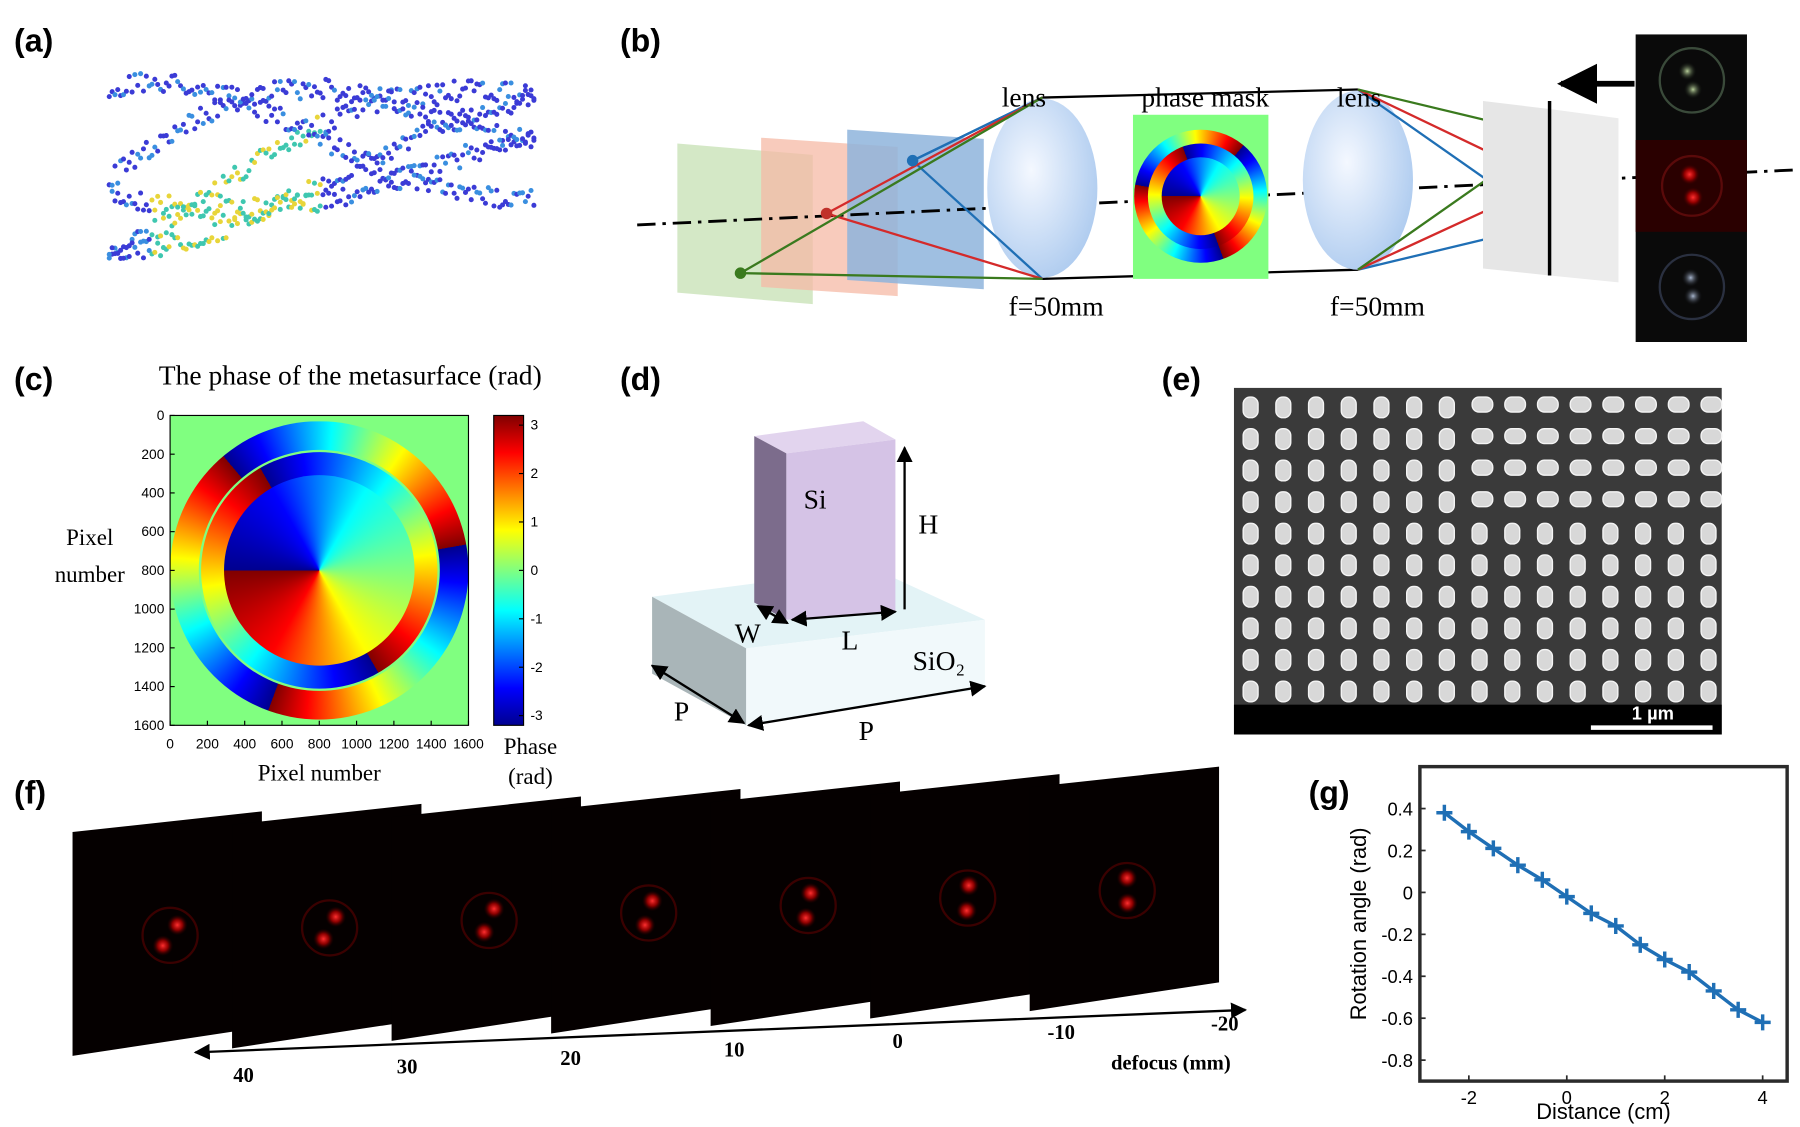 This screenshot has height=1127, width=1800. What do you see at coordinates (1205, 97) in the screenshot?
I see `label: phase mask` at bounding box center [1205, 97].